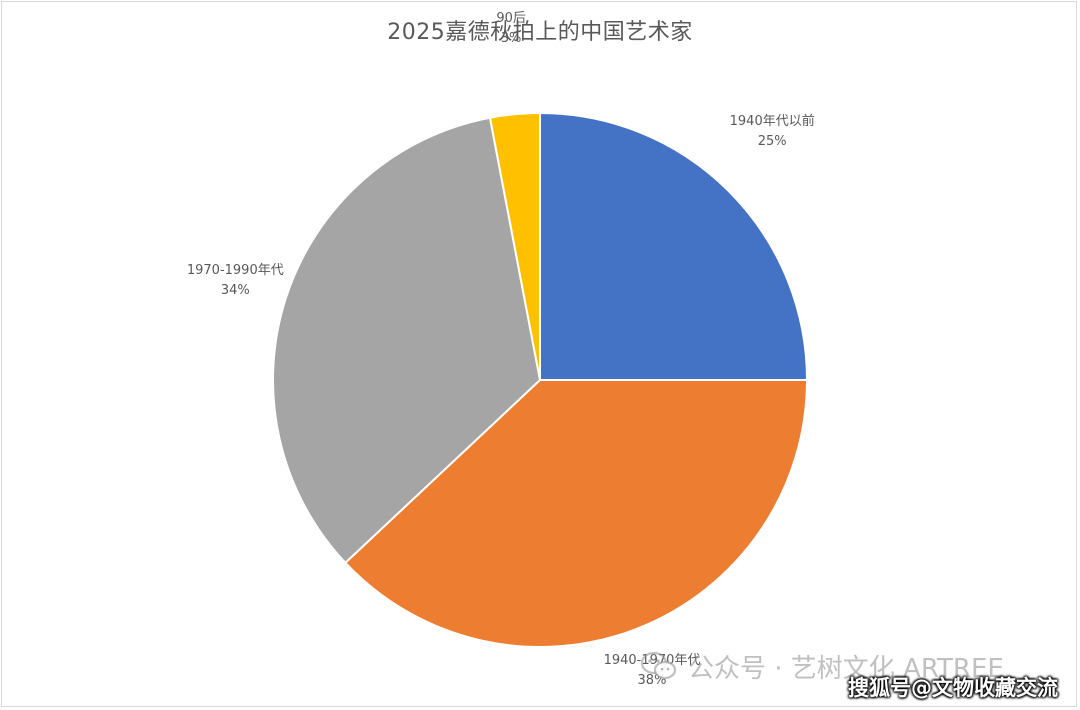 This screenshot has width=1080, height=710. Describe the element at coordinates (235, 290) in the screenshot. I see `slice-value-2: 34%` at that location.